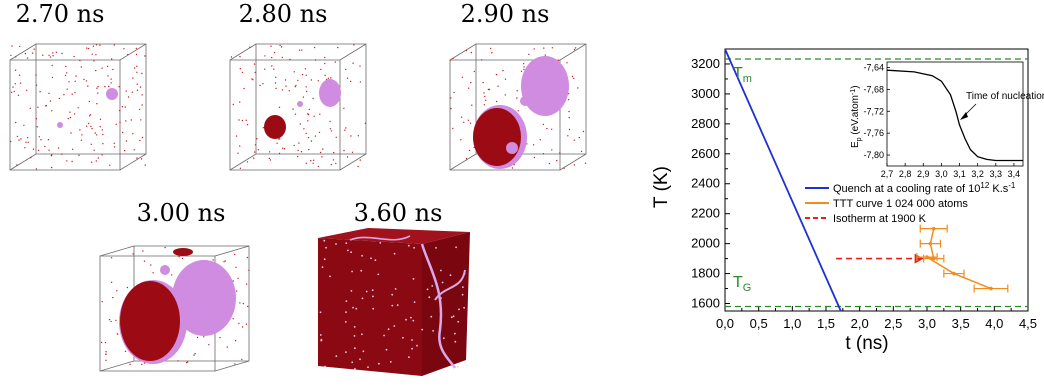 Image resolution: width=1044 pixels, height=388 pixels. Describe the element at coordinates (994, 323) in the screenshot. I see `x-tick-label: 4,0` at that location.